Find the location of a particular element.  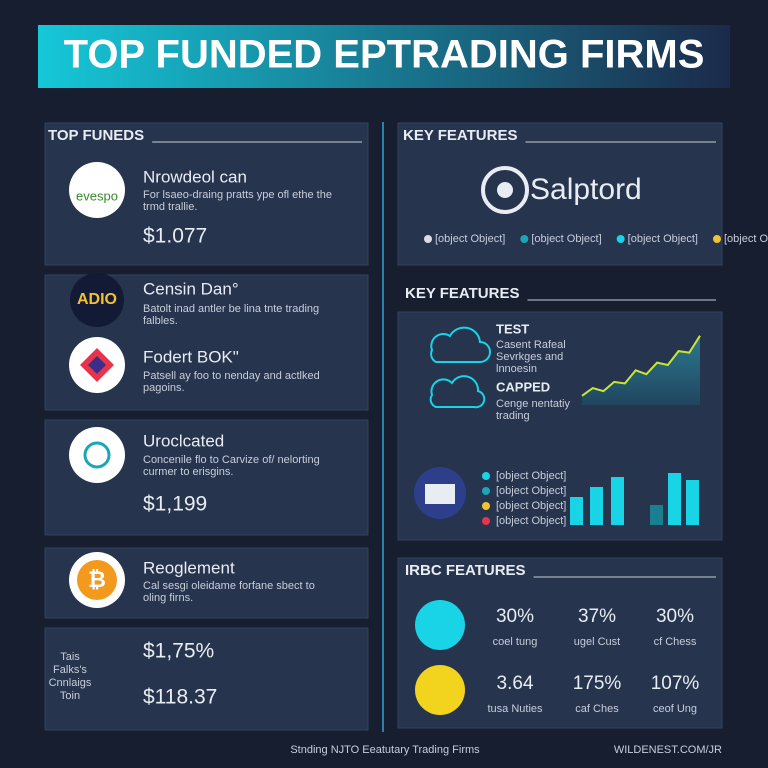

text: pagoins. is located at coordinates (164, 388).